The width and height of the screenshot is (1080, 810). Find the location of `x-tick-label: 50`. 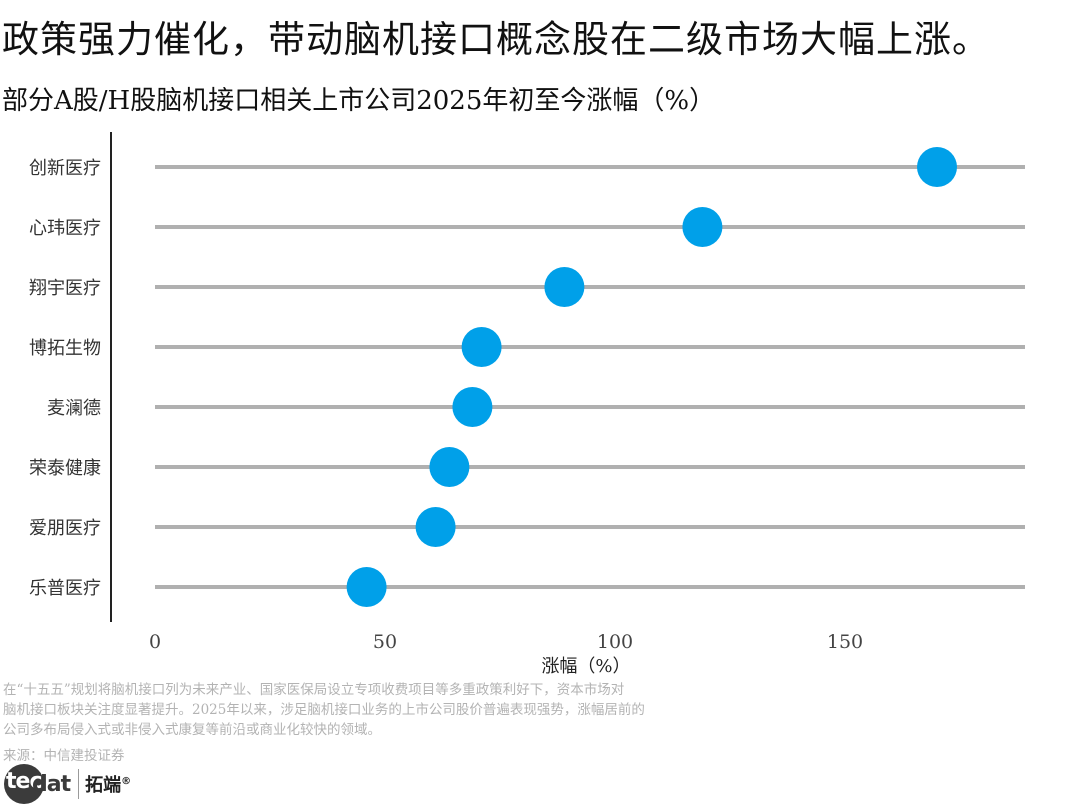

x-tick-label: 50 is located at coordinates (385, 642).